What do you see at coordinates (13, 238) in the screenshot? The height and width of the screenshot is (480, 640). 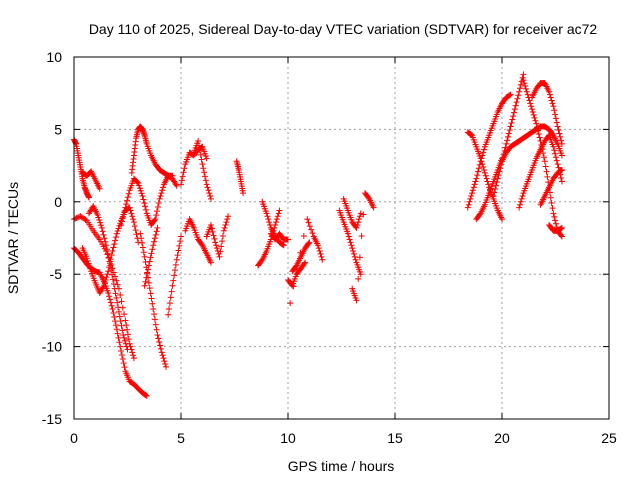 I see `y-axis-label: SDTVAR / TECUs` at bounding box center [13, 238].